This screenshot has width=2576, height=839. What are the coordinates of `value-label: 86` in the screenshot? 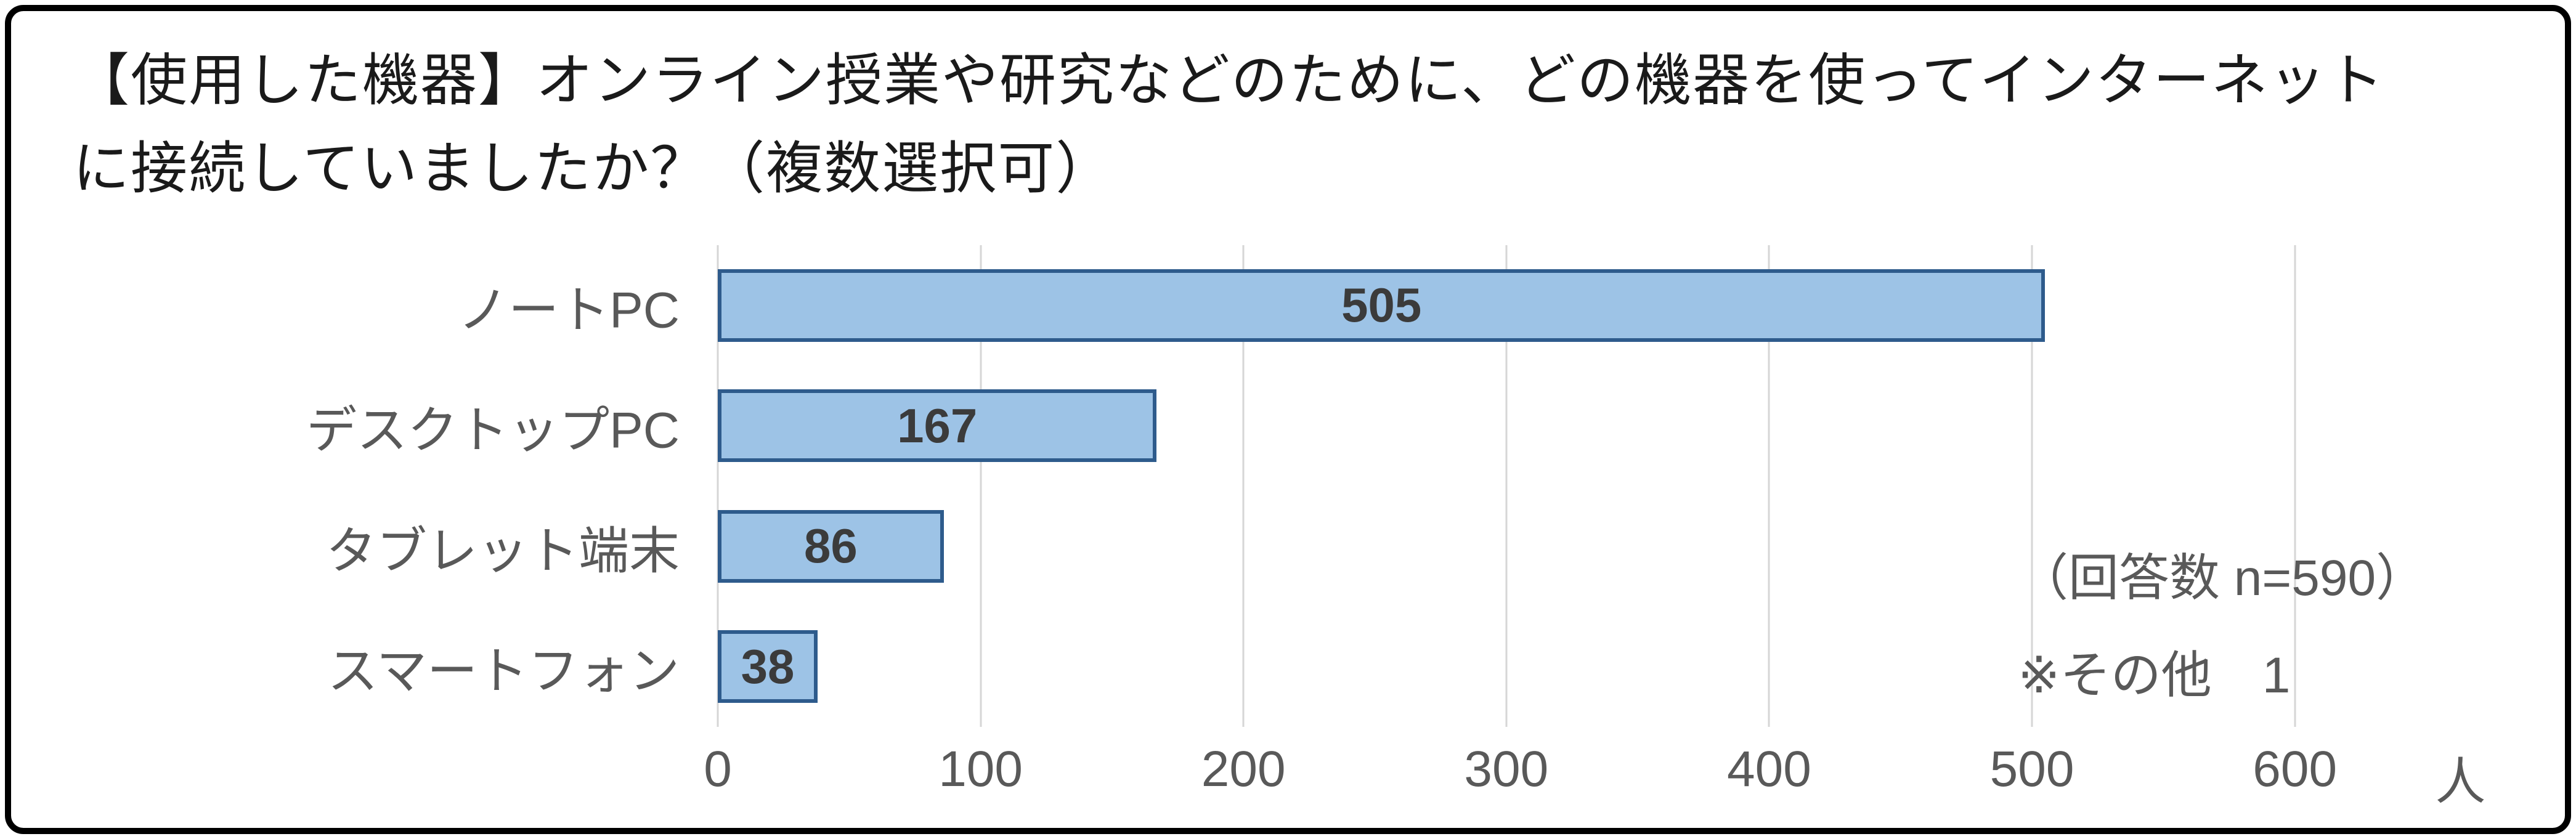 It's located at (831, 546).